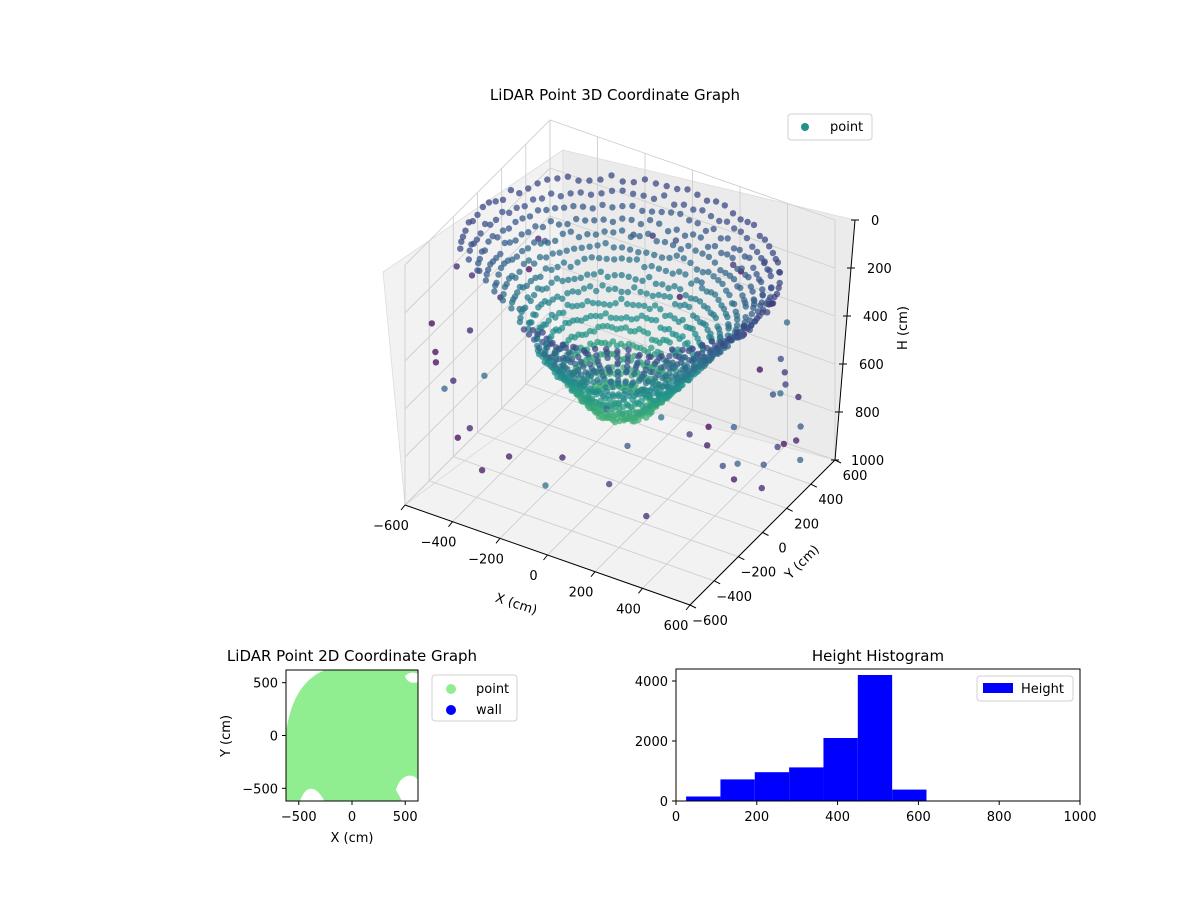 The height and width of the screenshot is (900, 1200). I want to click on histogram-bar, so click(737, 790).